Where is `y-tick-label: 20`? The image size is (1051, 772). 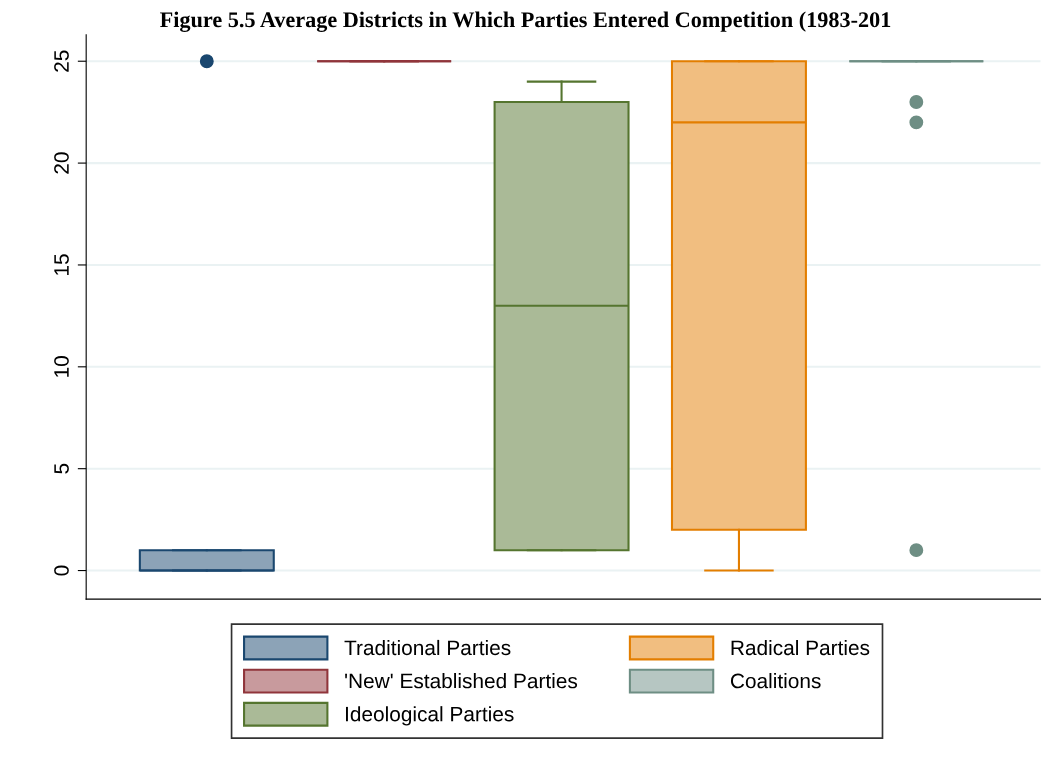
y-tick-label: 20 is located at coordinates (61, 163).